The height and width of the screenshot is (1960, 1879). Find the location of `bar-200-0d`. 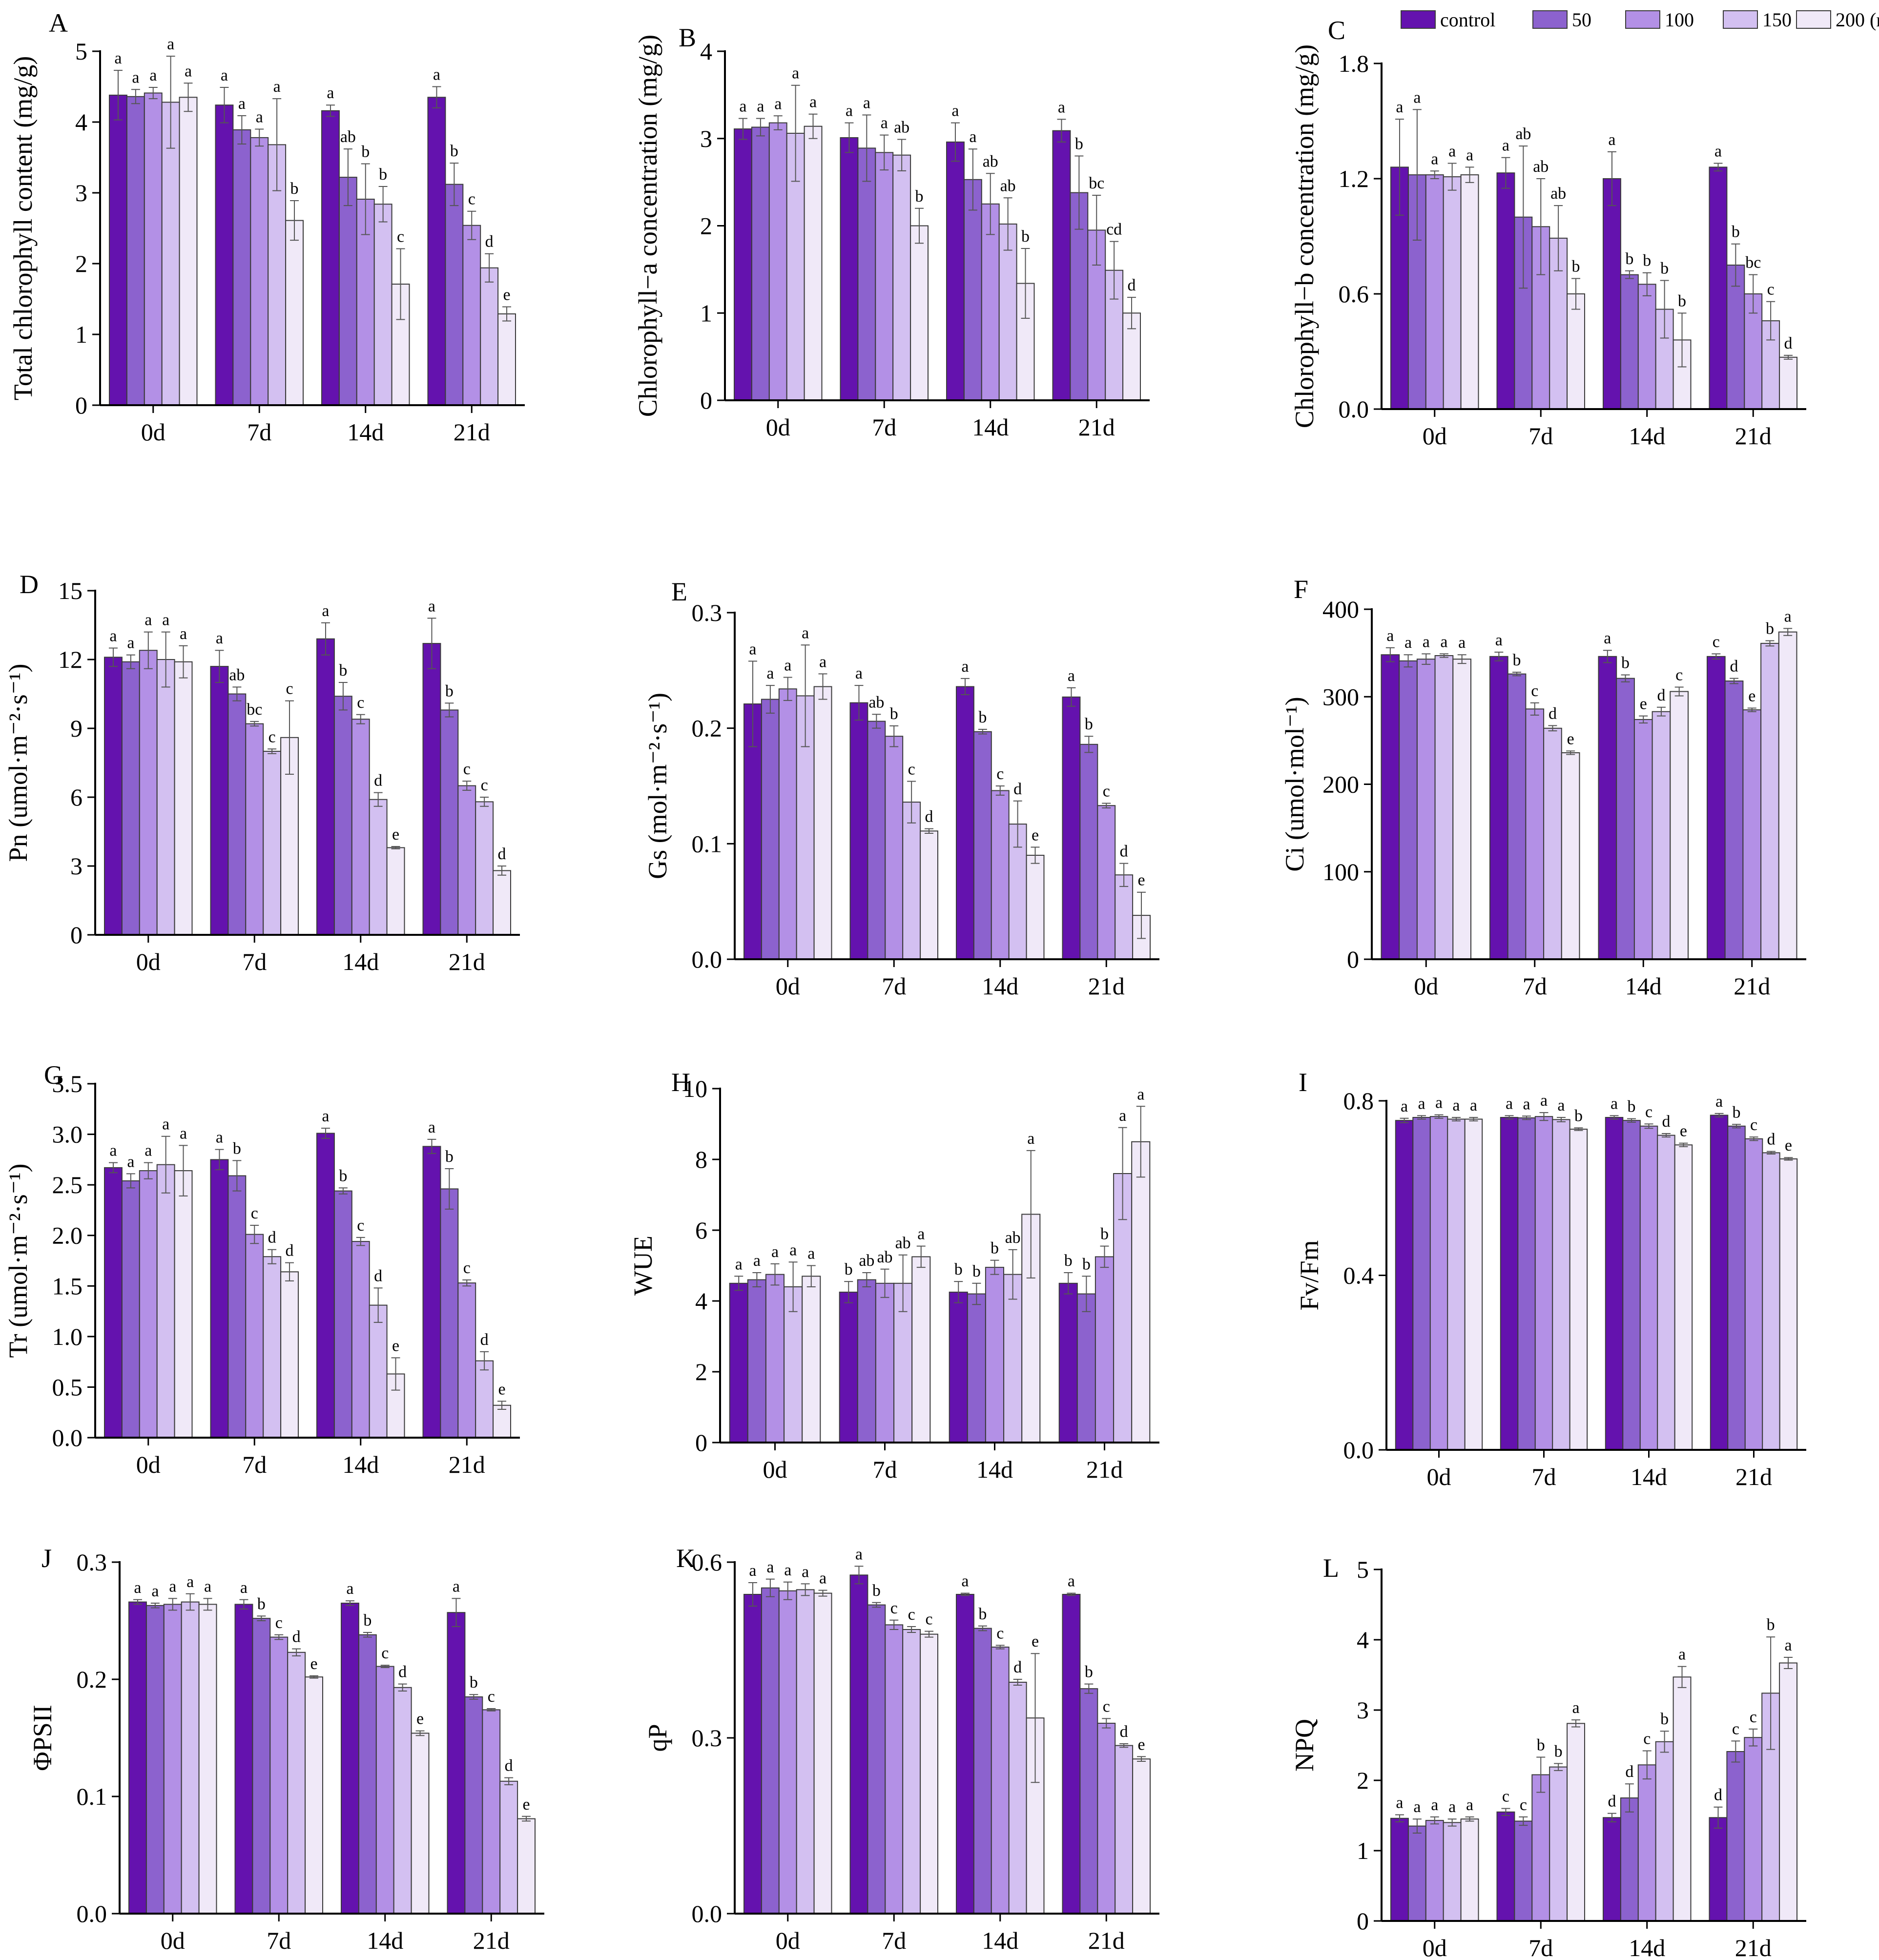

bar-200-0d is located at coordinates (207, 1759).